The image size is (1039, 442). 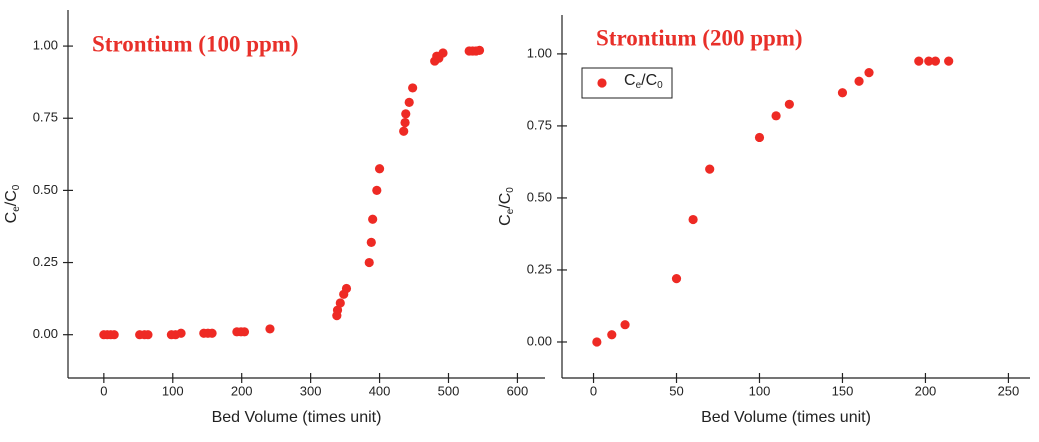 What do you see at coordinates (311, 390) in the screenshot?
I see `x-tick-label: 300` at bounding box center [311, 390].